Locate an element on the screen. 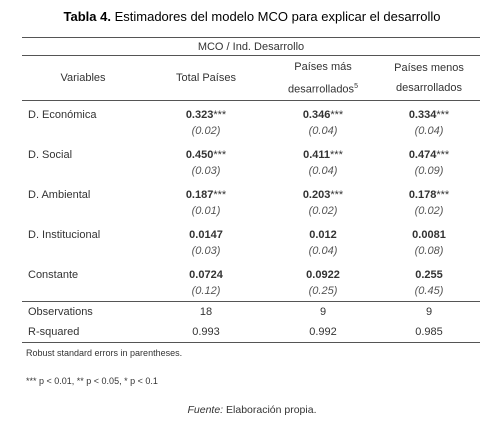  se-cell: (0.01) is located at coordinates (206, 211).